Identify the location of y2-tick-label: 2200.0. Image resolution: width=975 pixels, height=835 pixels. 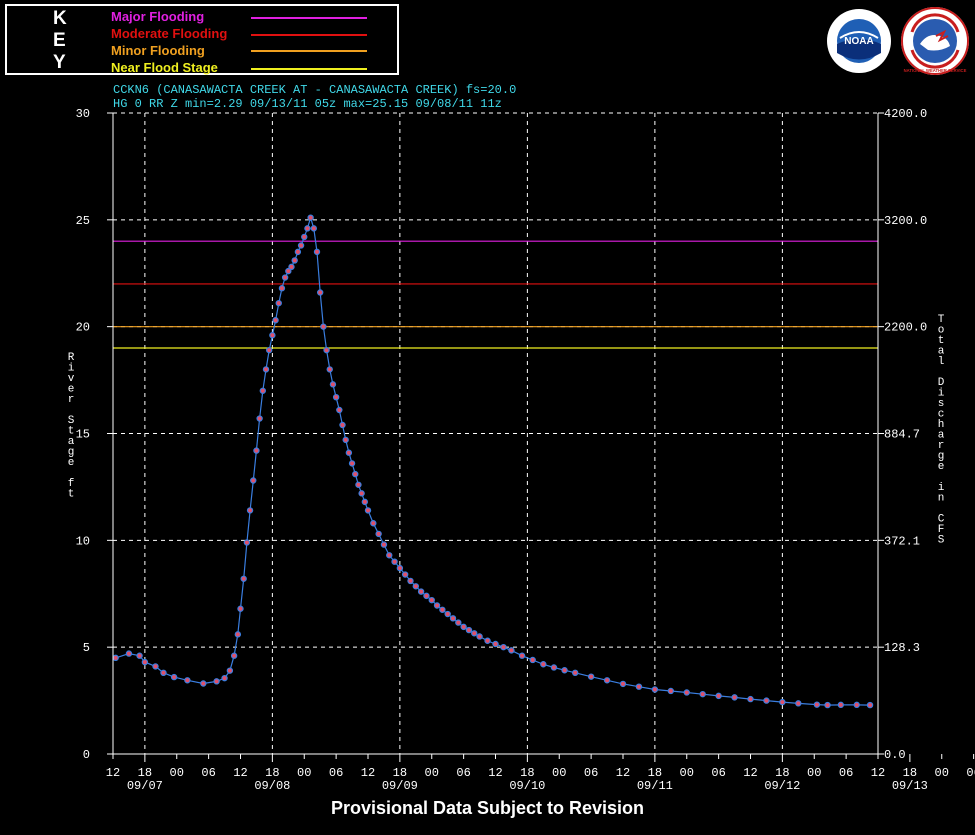
(905, 328).